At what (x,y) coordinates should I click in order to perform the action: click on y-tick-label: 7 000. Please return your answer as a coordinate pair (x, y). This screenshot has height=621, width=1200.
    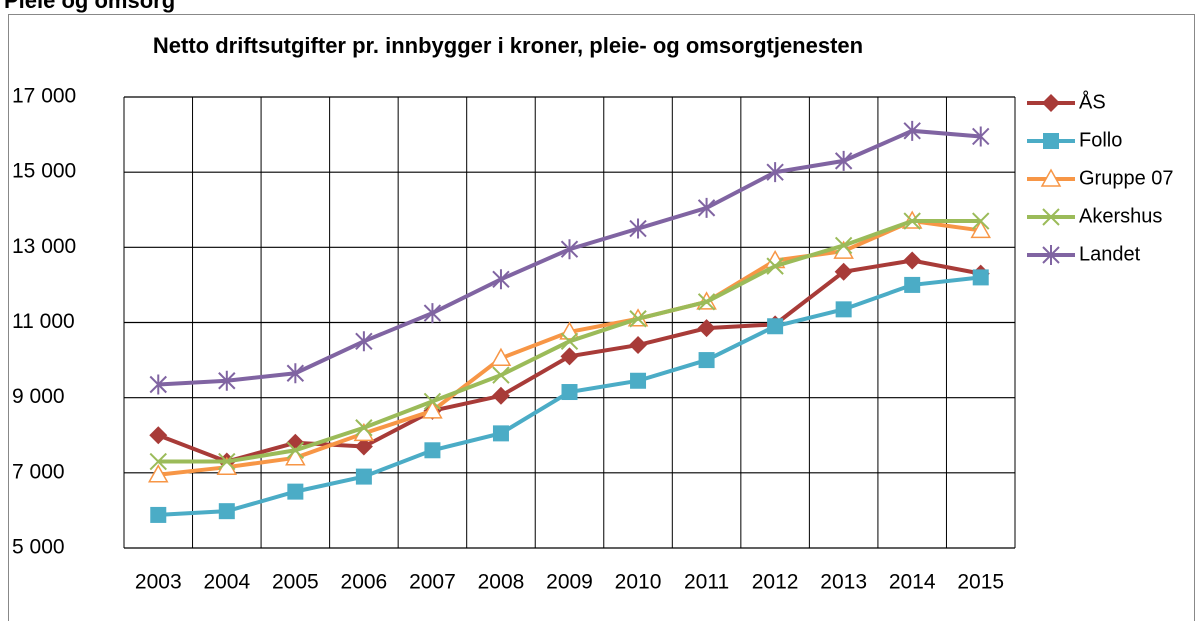
    Looking at the image, I should click on (38, 471).